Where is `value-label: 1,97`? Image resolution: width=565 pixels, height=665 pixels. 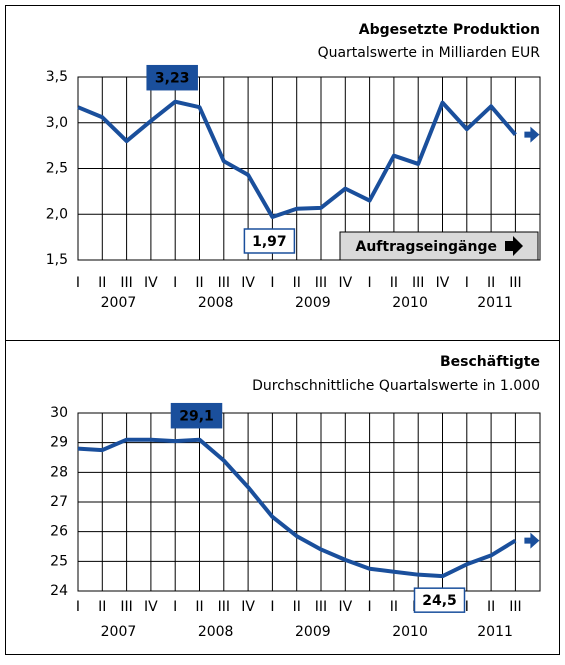 value-label: 1,97 is located at coordinates (269, 242).